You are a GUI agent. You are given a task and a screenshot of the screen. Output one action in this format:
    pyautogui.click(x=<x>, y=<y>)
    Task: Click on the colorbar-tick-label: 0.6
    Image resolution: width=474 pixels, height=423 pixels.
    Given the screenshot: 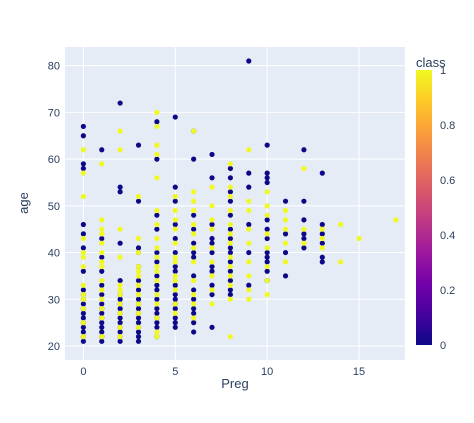 What is the action you would take?
    pyautogui.click(x=447, y=181)
    